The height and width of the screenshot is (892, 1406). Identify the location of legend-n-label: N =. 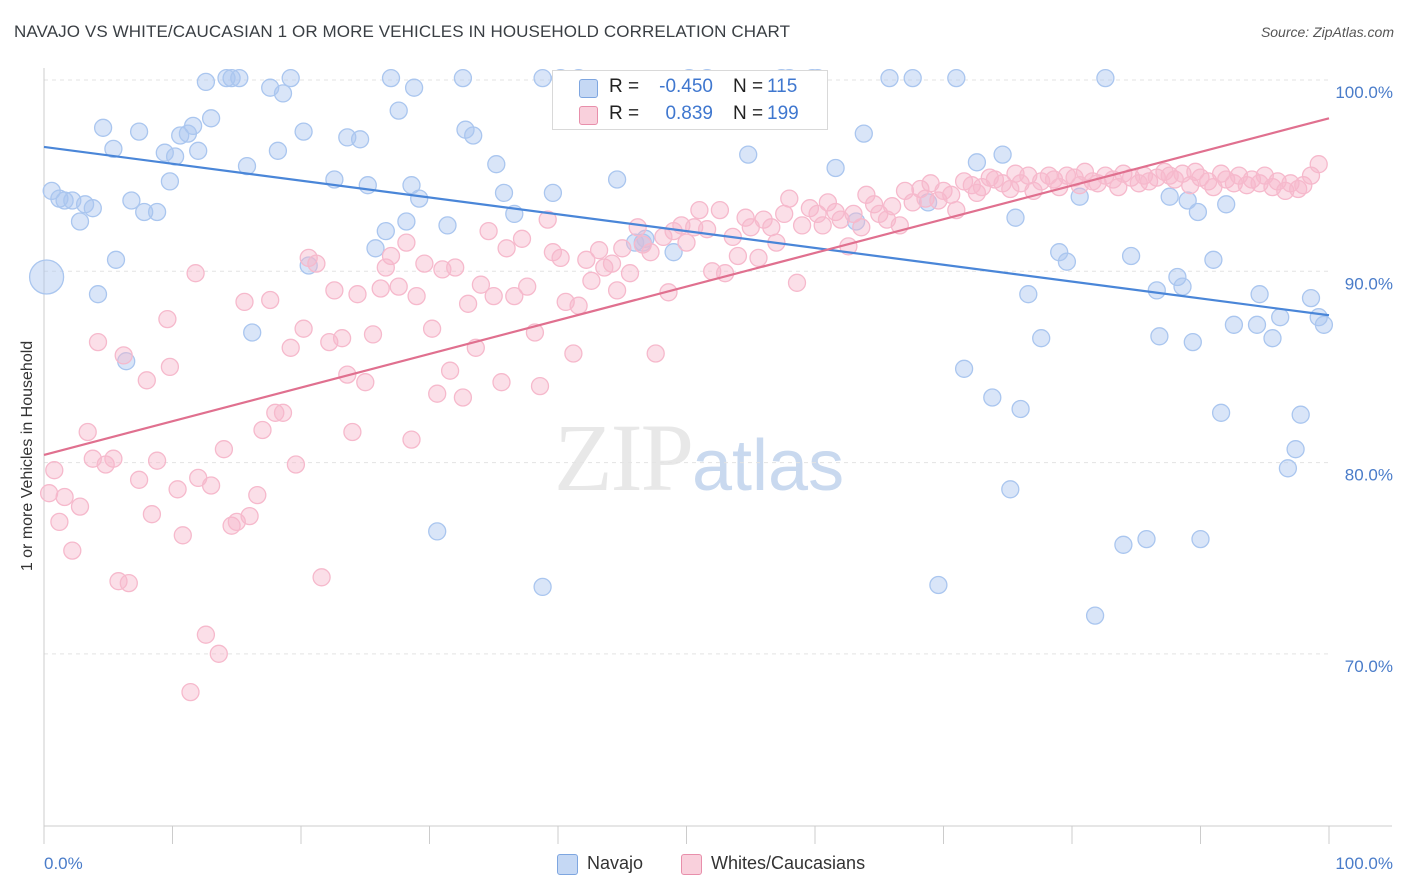
(748, 113).